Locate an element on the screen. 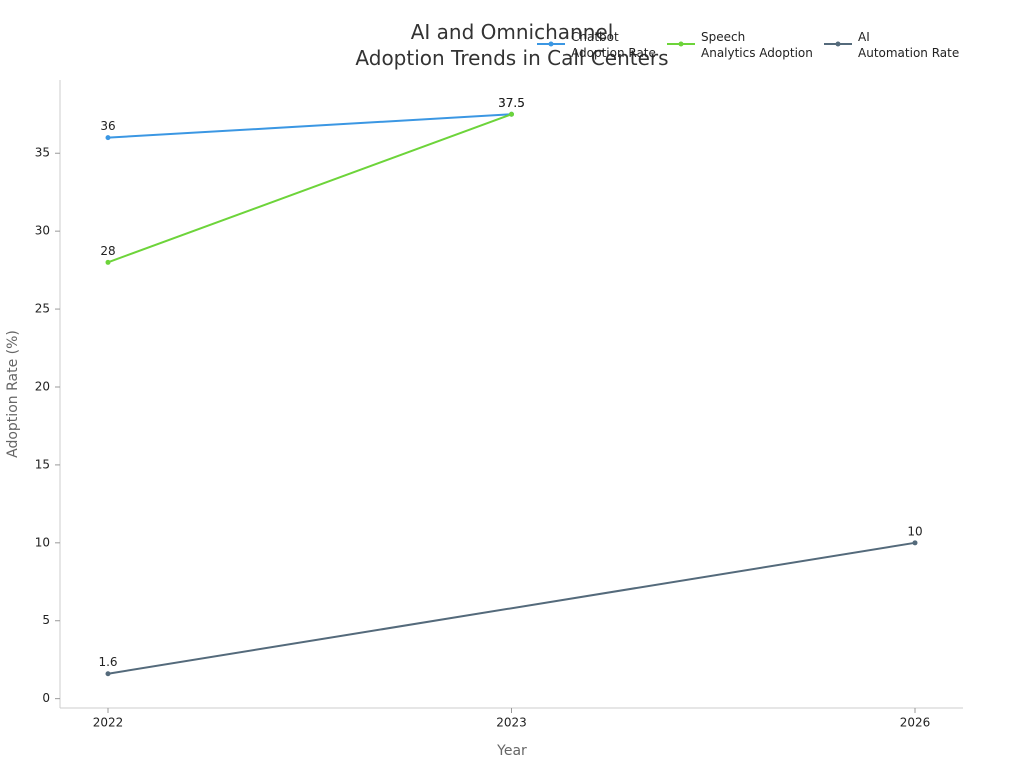 This screenshot has width=1024, height=768. x-tick-label: 2023 is located at coordinates (511, 723).